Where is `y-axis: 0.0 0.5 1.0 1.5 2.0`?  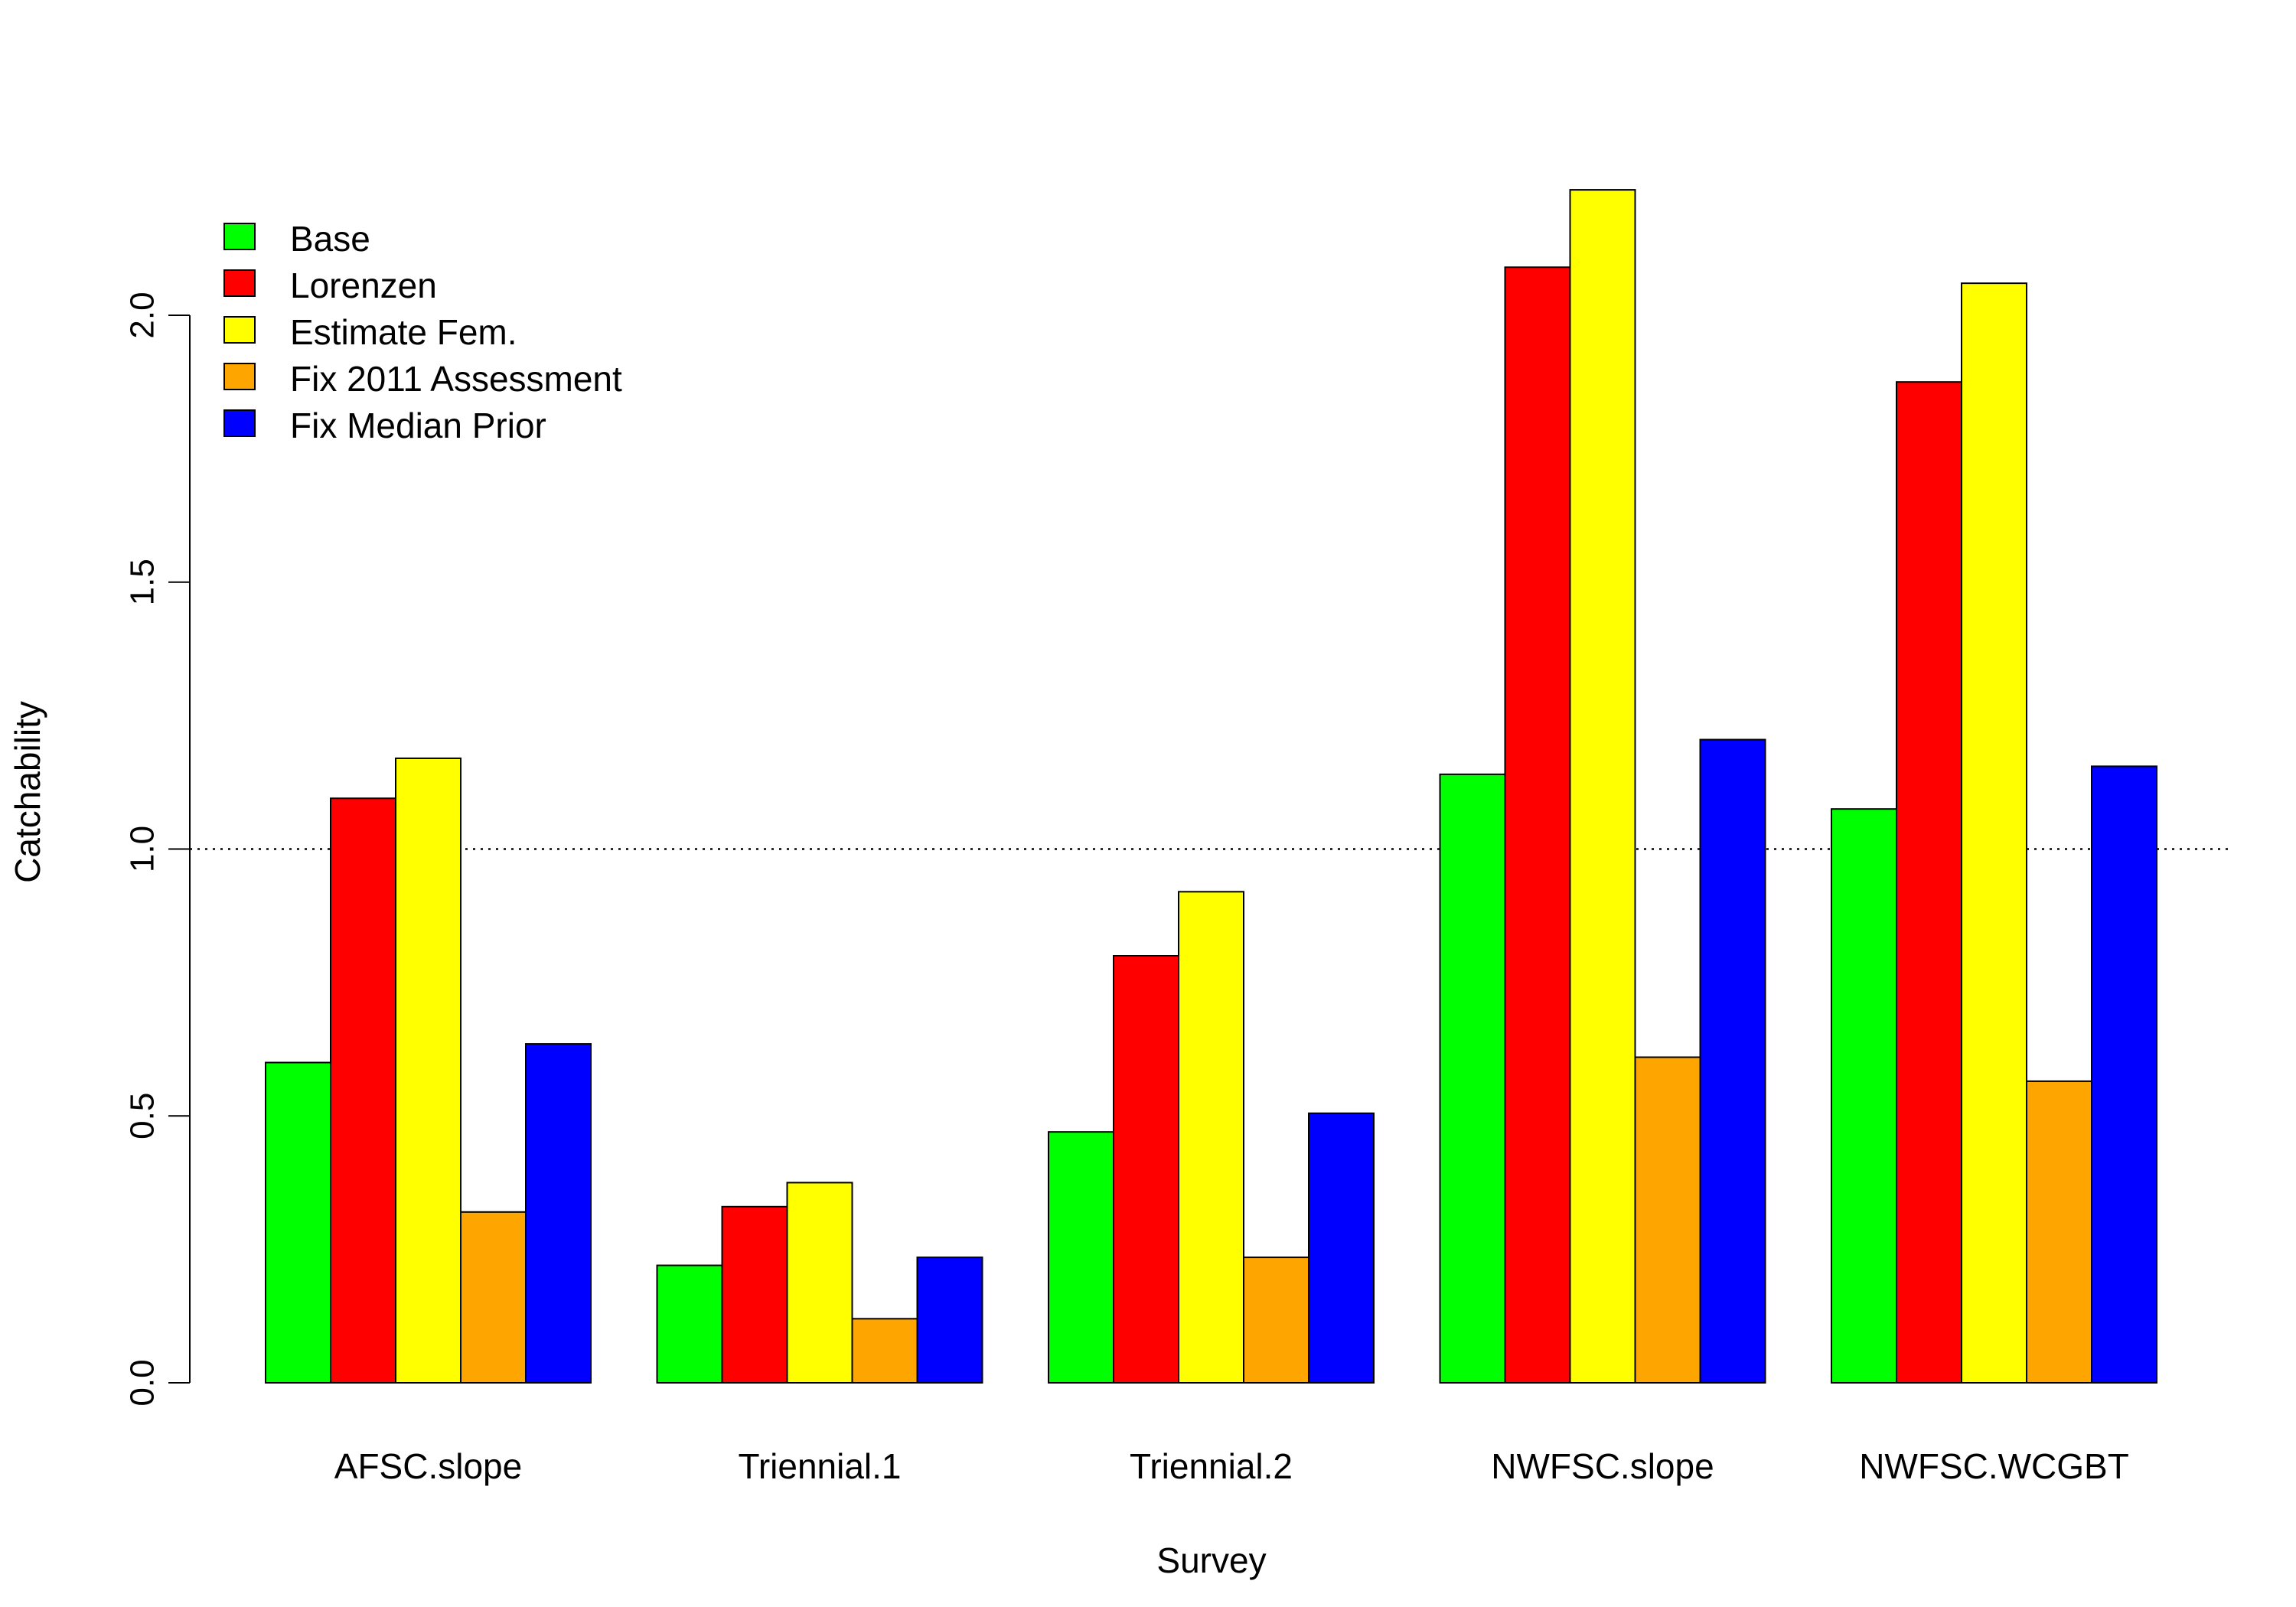
y-axis: 0.0 0.5 1.0 1.5 2.0 is located at coordinates (157, 849).